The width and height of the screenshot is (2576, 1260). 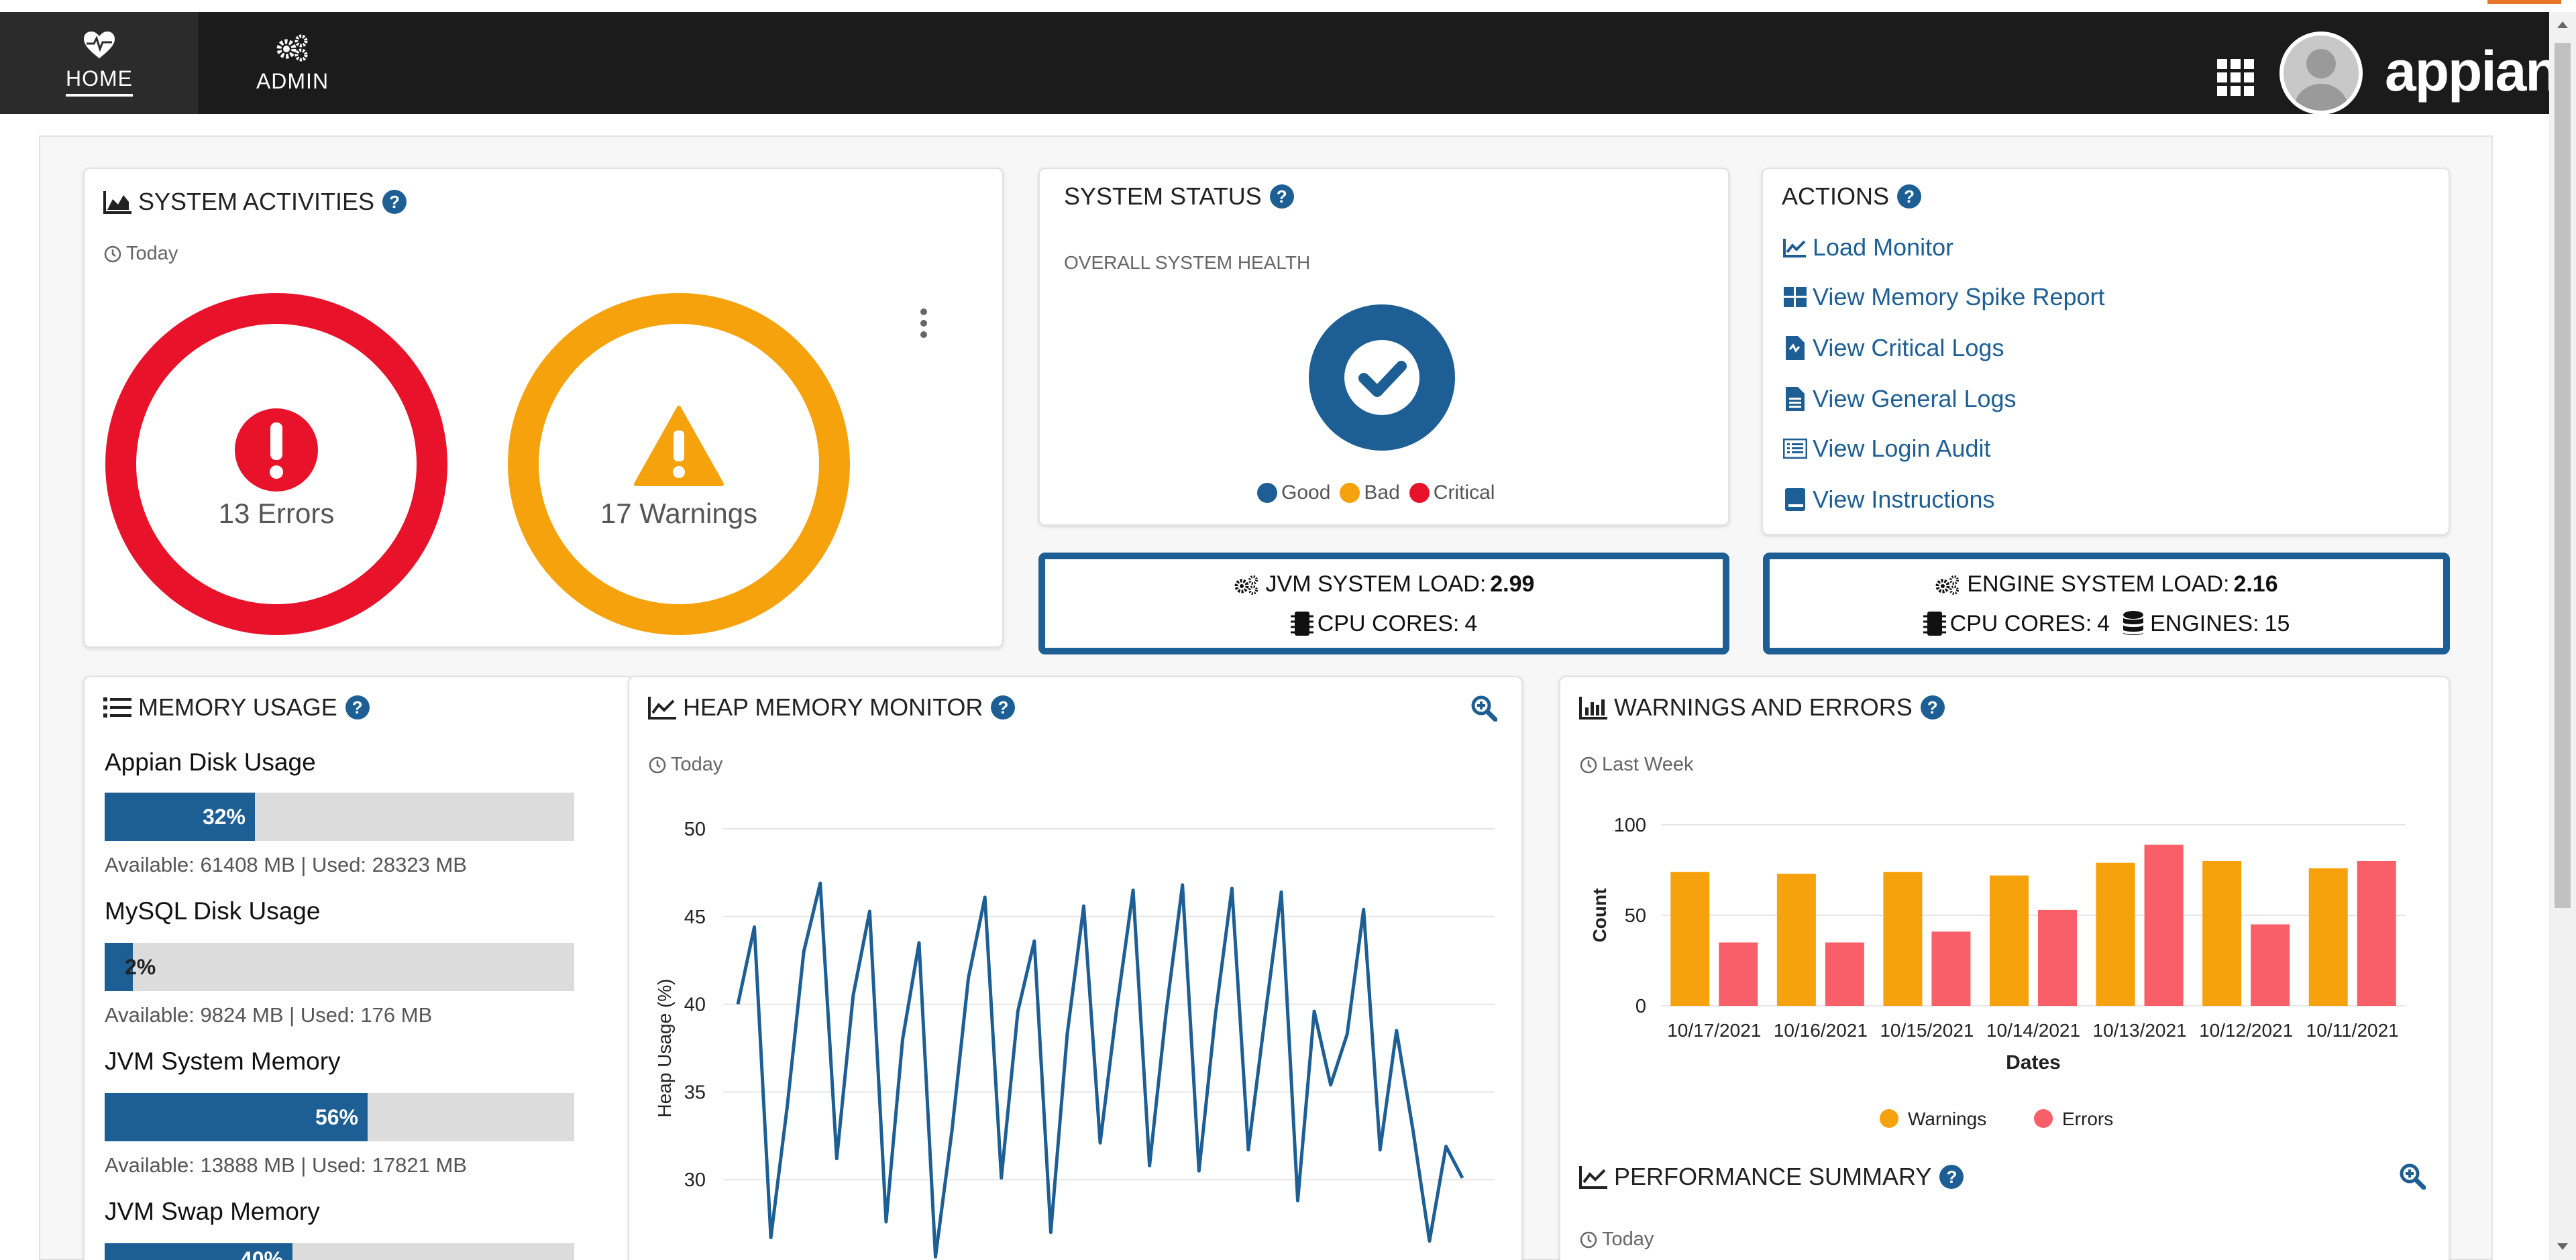 What do you see at coordinates (99, 44) in the screenshot?
I see `heartbeat-icon` at bounding box center [99, 44].